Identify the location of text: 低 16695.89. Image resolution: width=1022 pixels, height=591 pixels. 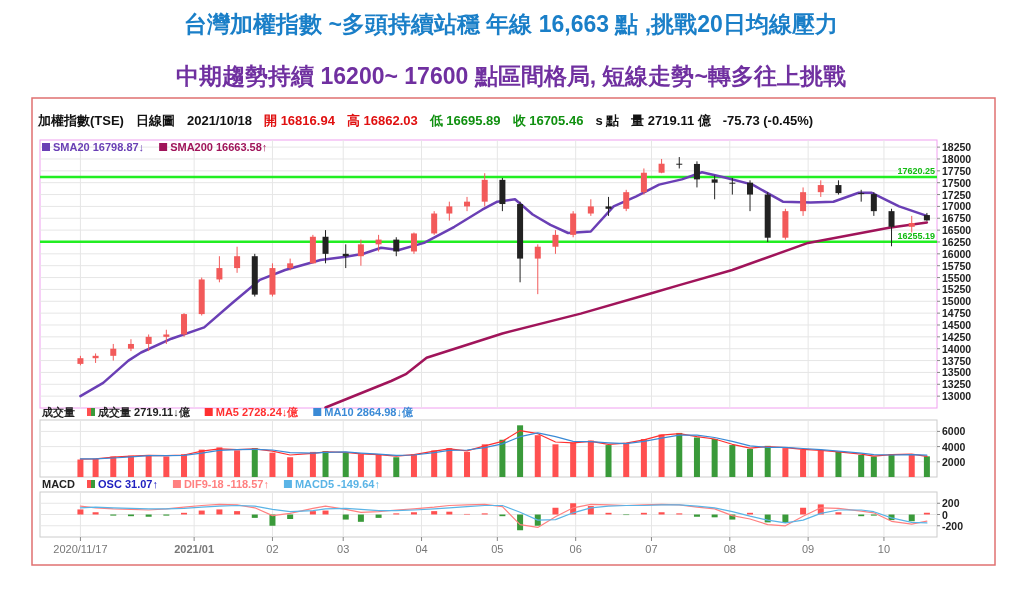
(464, 120).